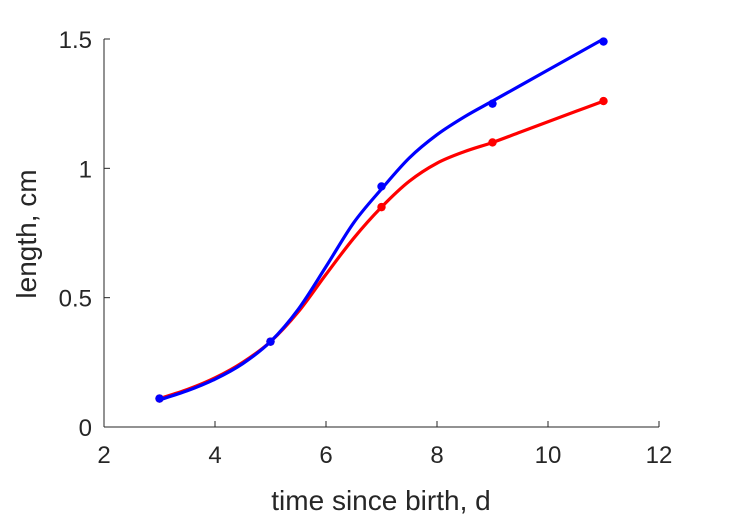 The width and height of the screenshot is (729, 521). What do you see at coordinates (380, 500) in the screenshot?
I see `x-axis-label: time since birth, d` at bounding box center [380, 500].